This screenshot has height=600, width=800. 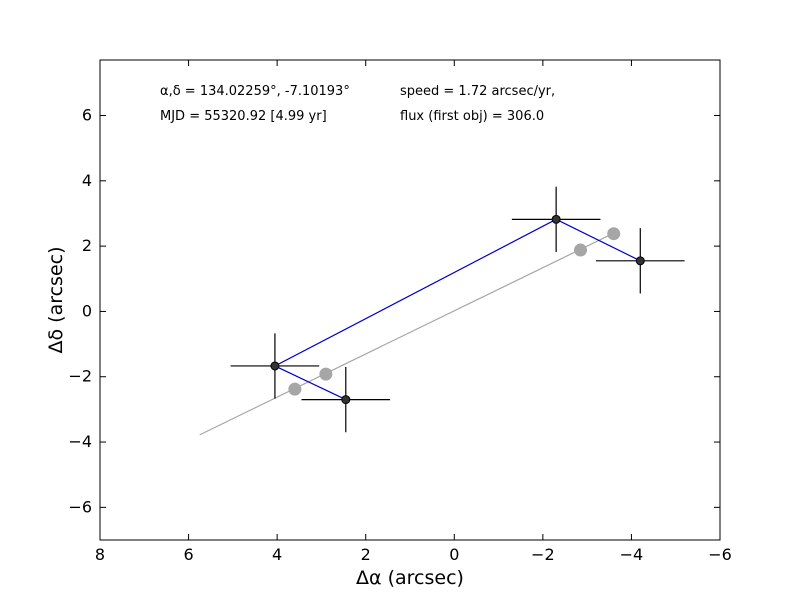 I want to click on annotation-flux: flux (first obj) = 306.0, so click(x=472, y=116).